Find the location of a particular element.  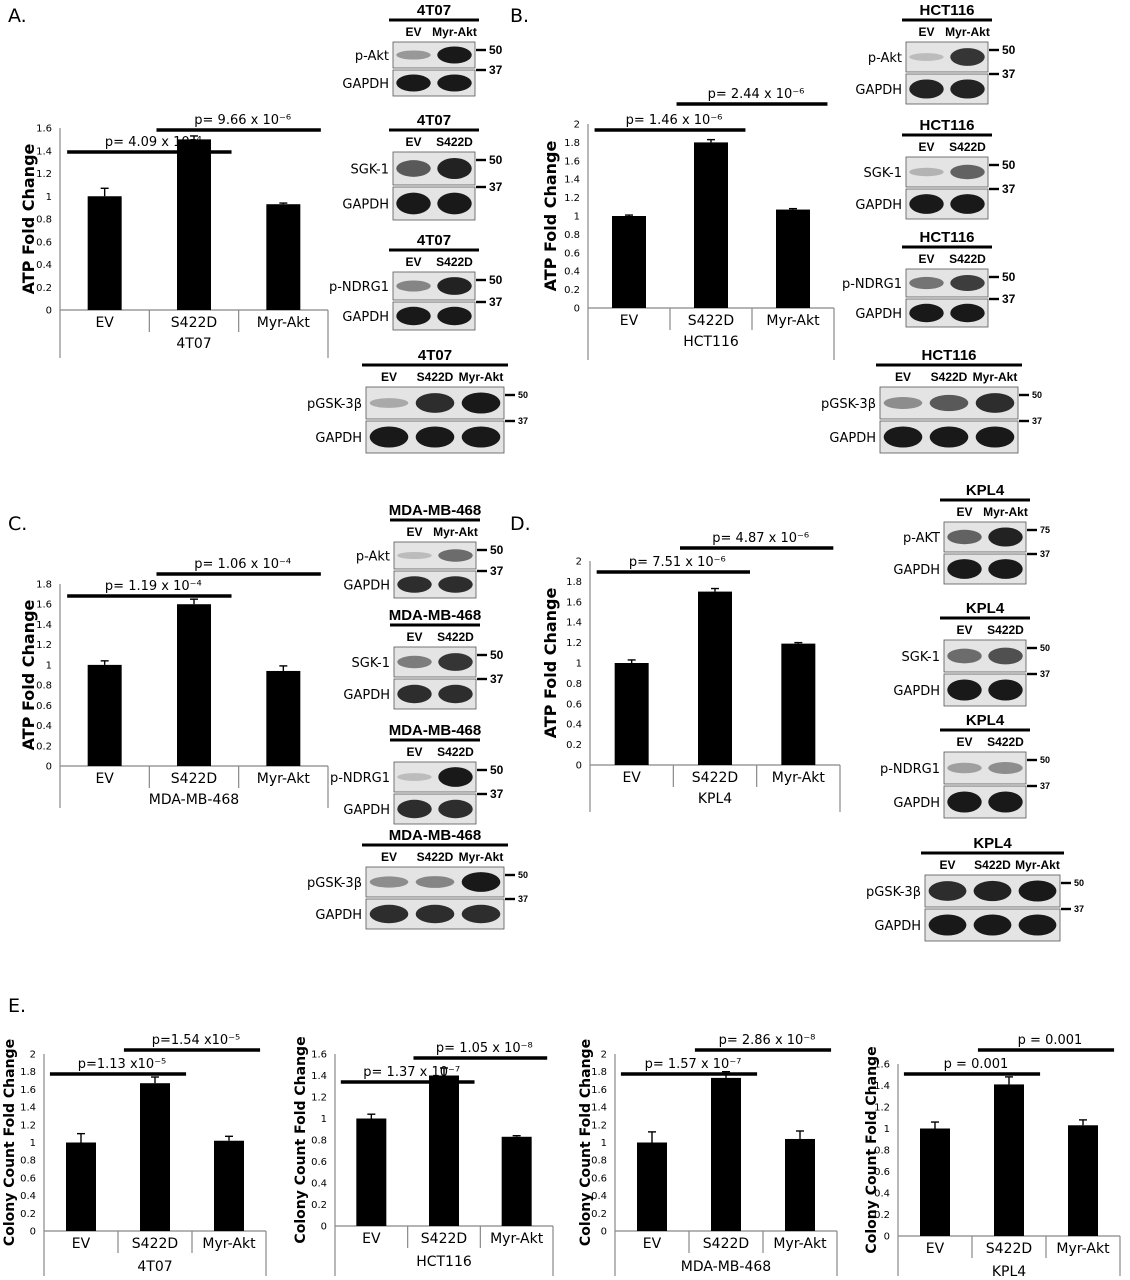

blot-row-label: SGK-1 is located at coordinates (921, 657).